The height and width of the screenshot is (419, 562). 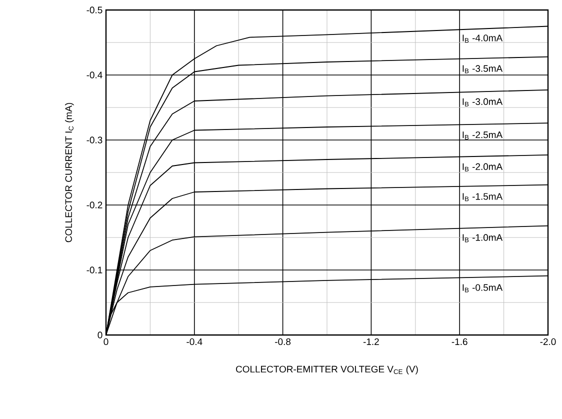 What do you see at coordinates (482, 288) in the screenshot?
I see `series-label: I$_{B}$ -0.5mA` at bounding box center [482, 288].